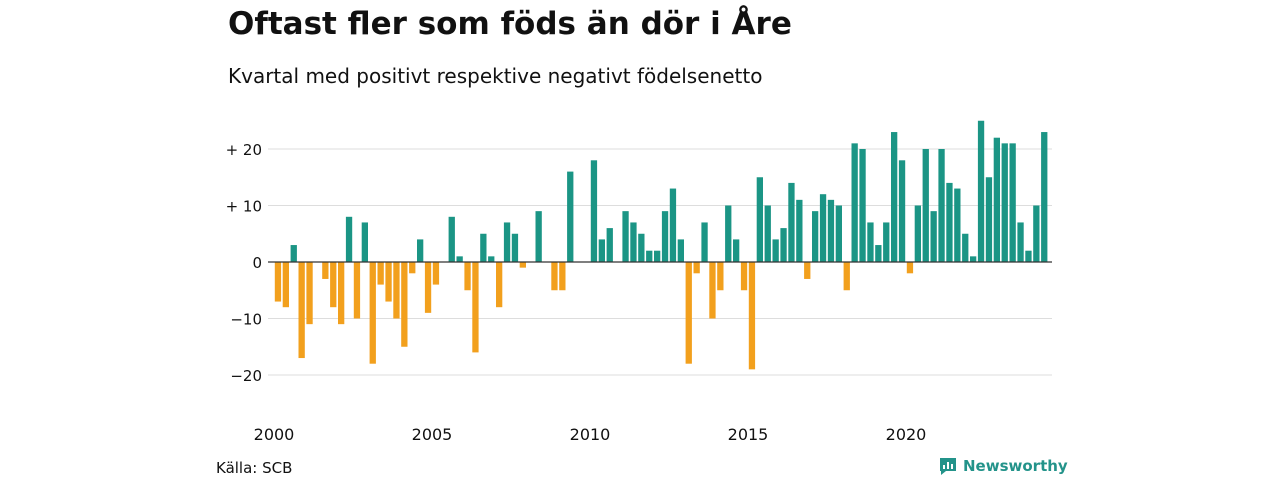 This screenshot has height=480, width=1280. What do you see at coordinates (246, 376) in the screenshot?
I see `y-tick-label: −20` at bounding box center [246, 376].